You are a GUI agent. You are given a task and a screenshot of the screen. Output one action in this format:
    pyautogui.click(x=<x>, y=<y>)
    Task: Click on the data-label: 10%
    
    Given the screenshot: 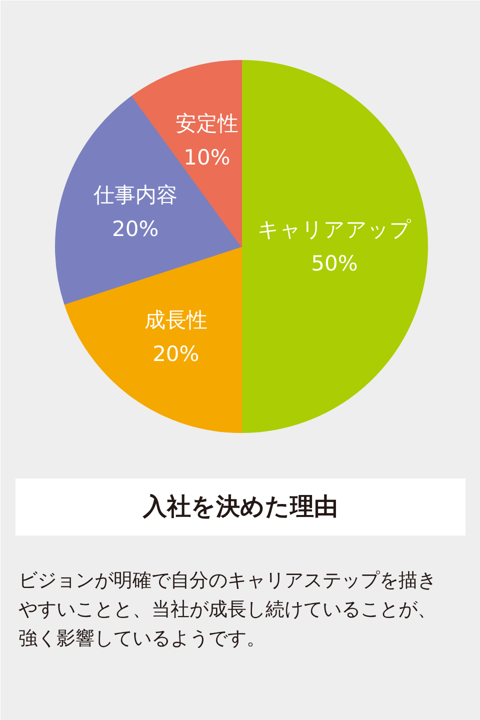 What is the action you would take?
    pyautogui.click(x=207, y=157)
    